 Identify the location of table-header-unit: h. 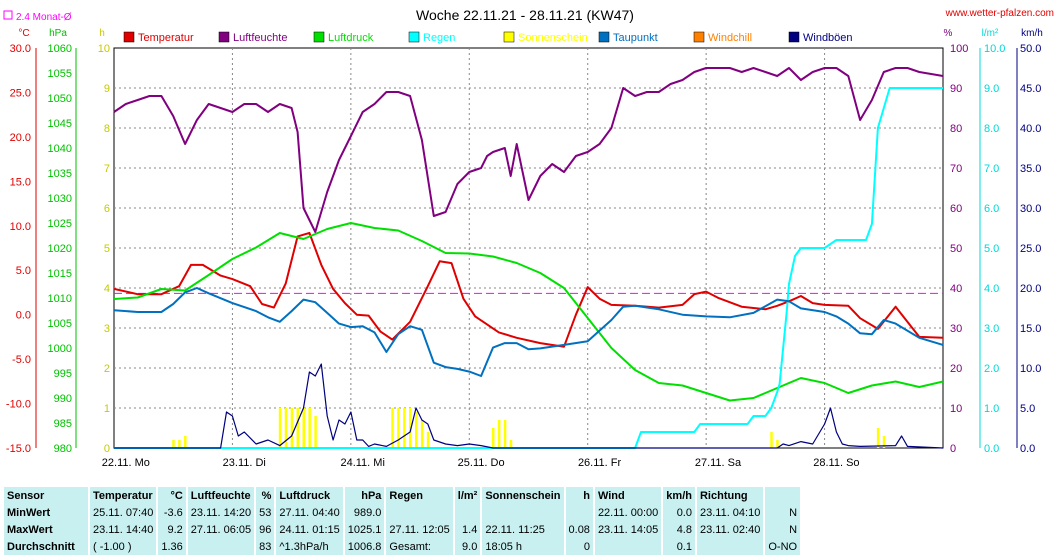
(579, 495).